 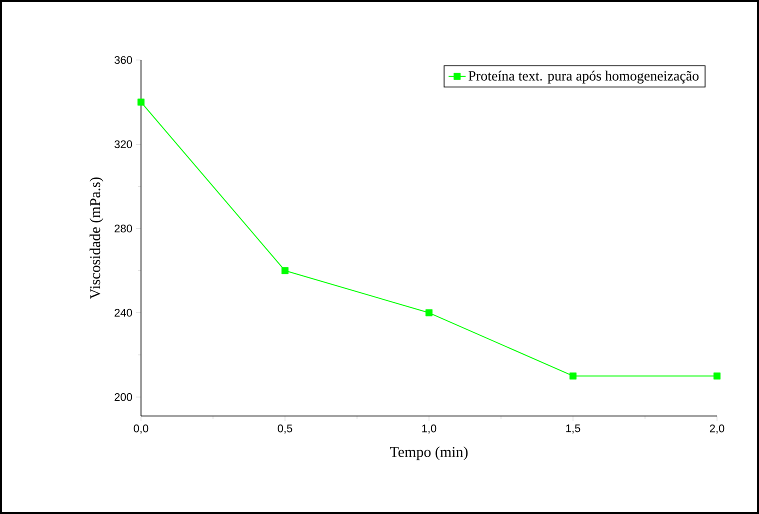 I want to click on x-tick-label: 0,5, so click(x=285, y=429).